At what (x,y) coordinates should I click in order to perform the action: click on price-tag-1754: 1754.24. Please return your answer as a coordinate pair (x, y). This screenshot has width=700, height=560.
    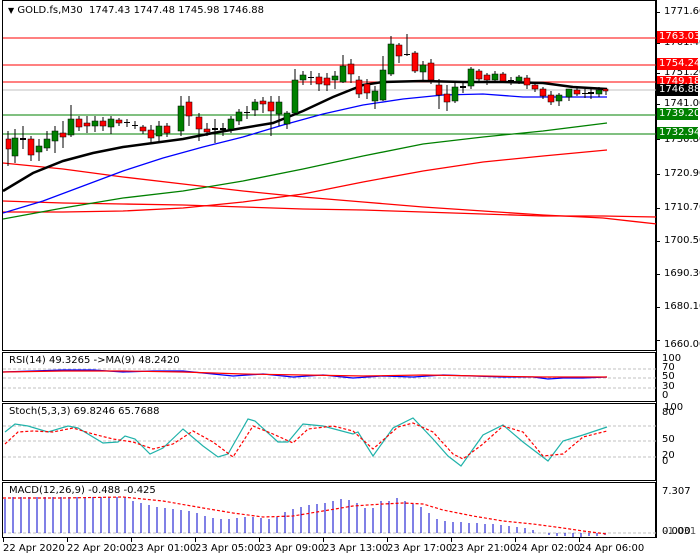
    Looking at the image, I should click on (678, 64).